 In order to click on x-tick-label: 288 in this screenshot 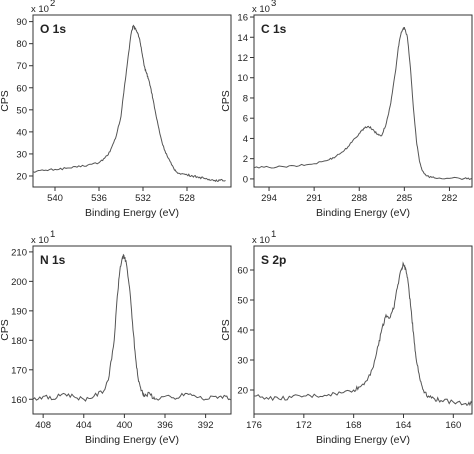, I will do `click(359, 198)`.